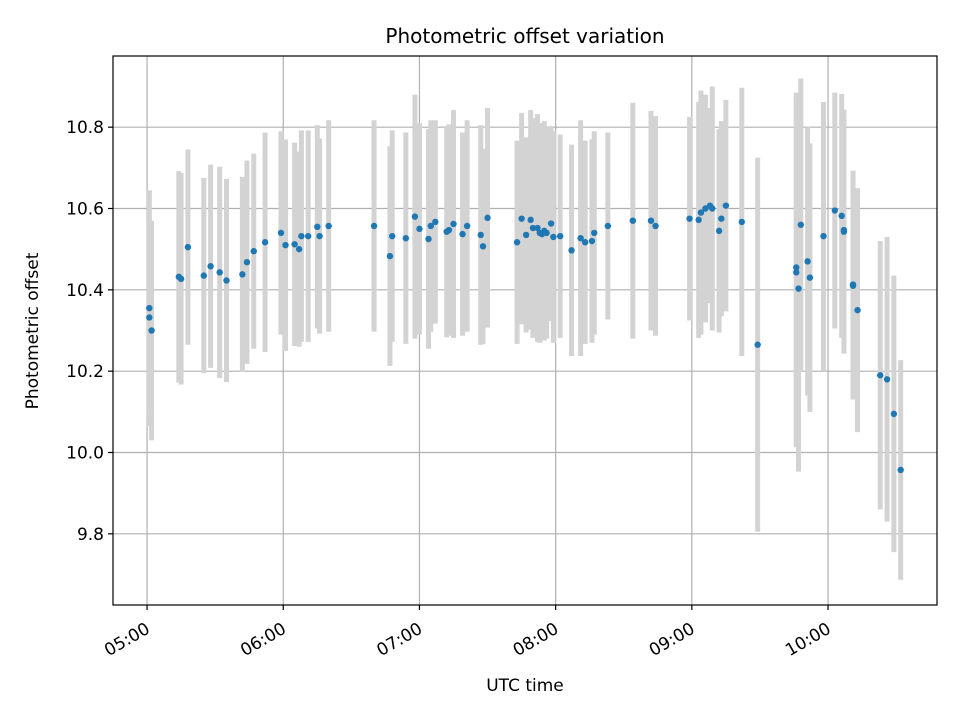 The height and width of the screenshot is (720, 960). What do you see at coordinates (85, 372) in the screenshot?
I see `y-tick-label: 10.2` at bounding box center [85, 372].